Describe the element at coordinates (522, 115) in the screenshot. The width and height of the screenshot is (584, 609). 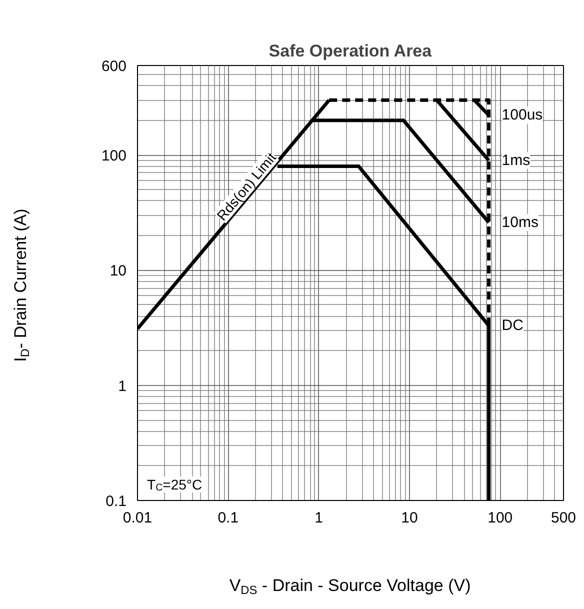
I see `series-label: 100us` at that location.